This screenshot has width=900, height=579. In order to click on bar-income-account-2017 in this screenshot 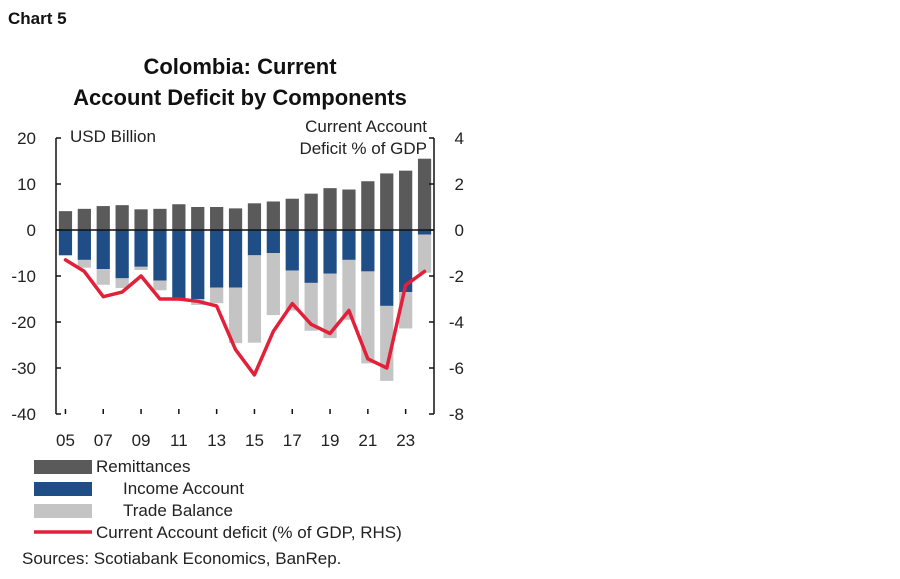, I will do `click(292, 250)`.